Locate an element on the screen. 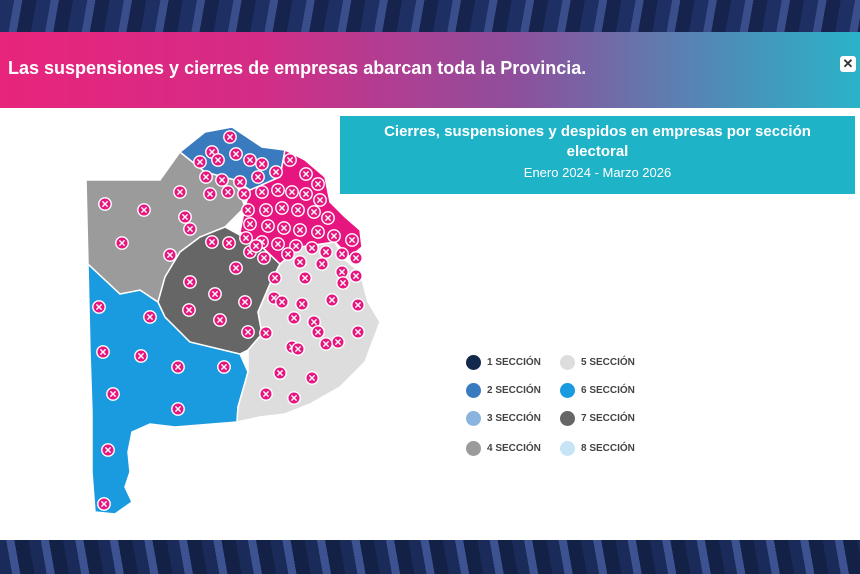 The height and width of the screenshot is (574, 860). info-box-dates: Enero 2024 - Marzo 2026 is located at coordinates (597, 172).